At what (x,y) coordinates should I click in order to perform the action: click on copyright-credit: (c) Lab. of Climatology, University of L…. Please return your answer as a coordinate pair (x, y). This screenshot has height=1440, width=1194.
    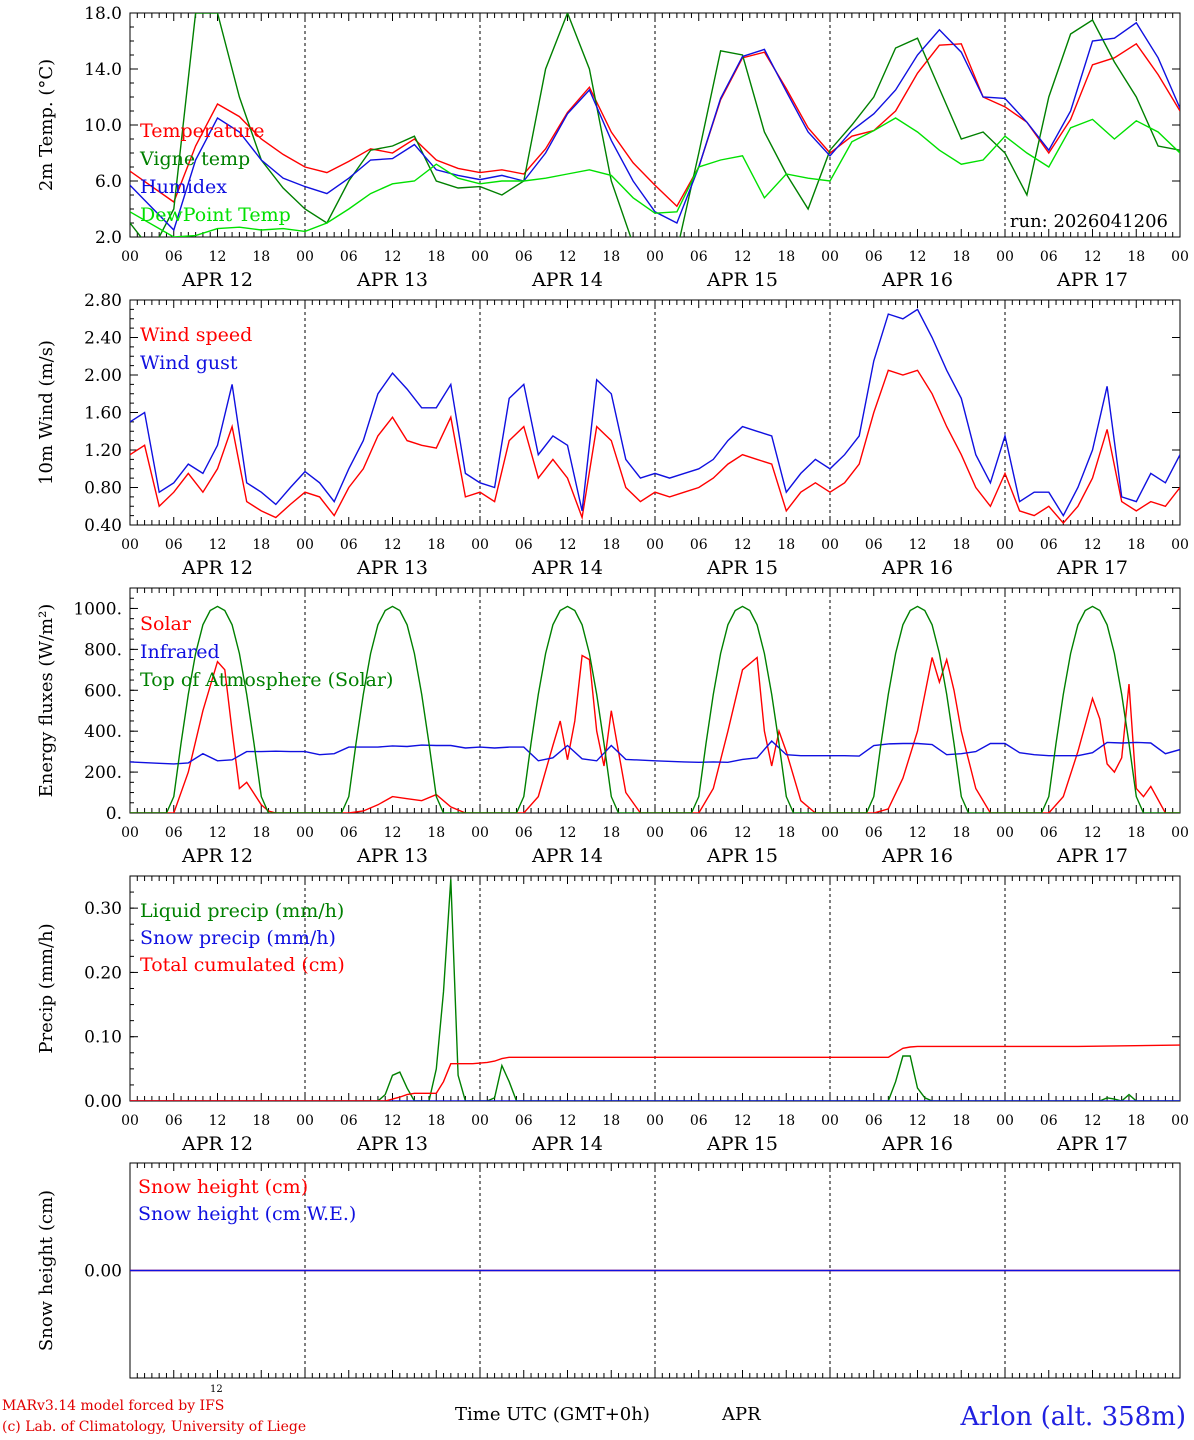
    Looking at the image, I should click on (154, 1427).